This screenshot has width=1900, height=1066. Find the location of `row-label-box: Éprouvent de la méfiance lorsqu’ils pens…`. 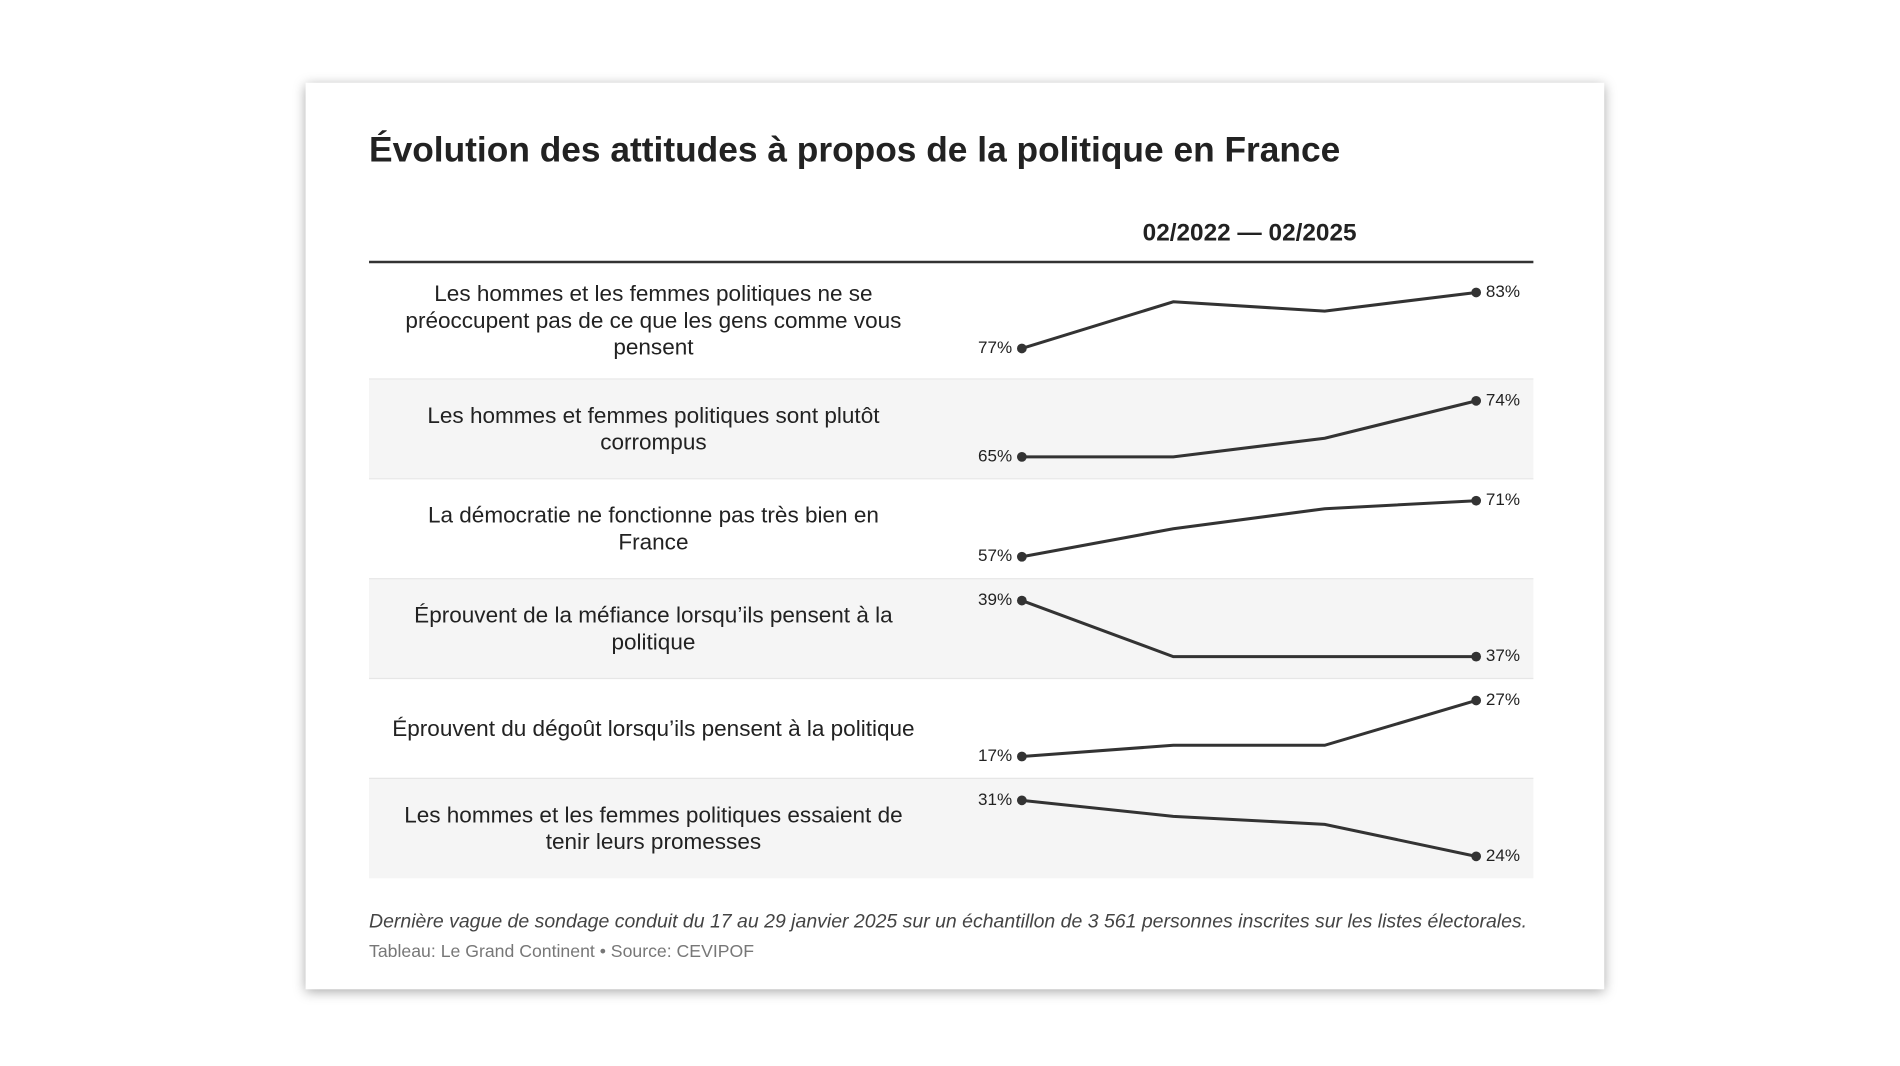

row-label-box: Éprouvent de la méfiance lorsqu’ils pens… is located at coordinates (653, 628).